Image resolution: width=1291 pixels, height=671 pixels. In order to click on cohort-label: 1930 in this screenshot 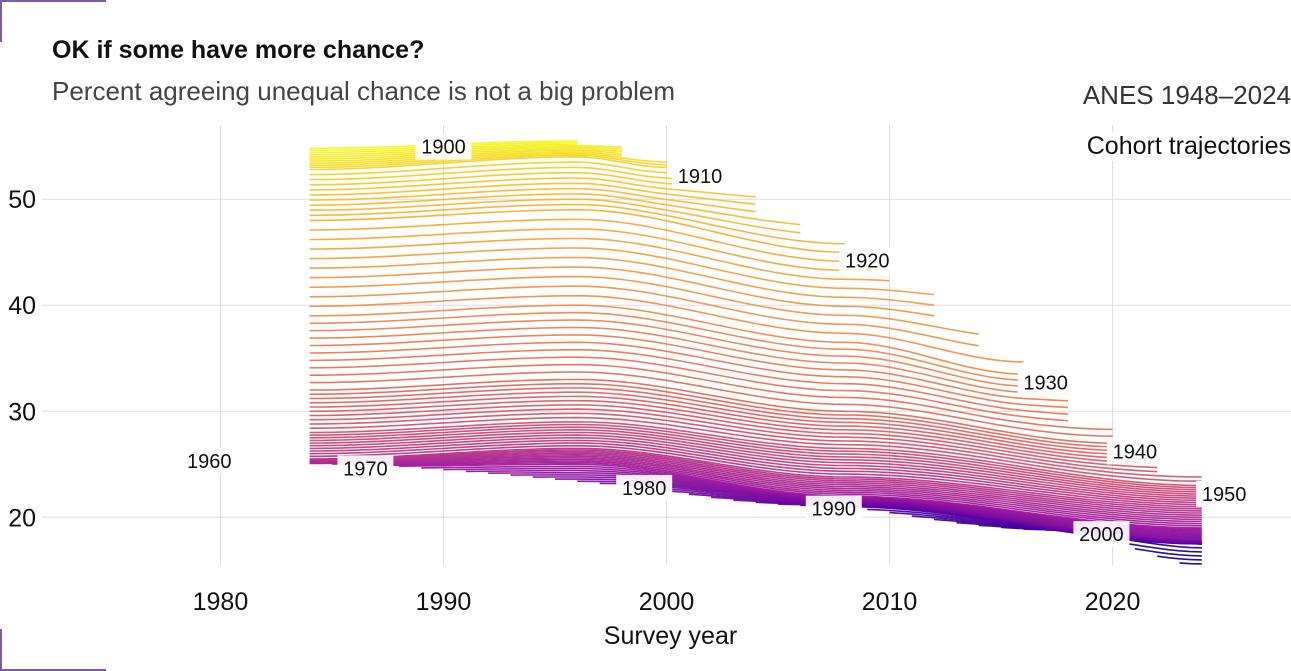, I will do `click(1045, 382)`.